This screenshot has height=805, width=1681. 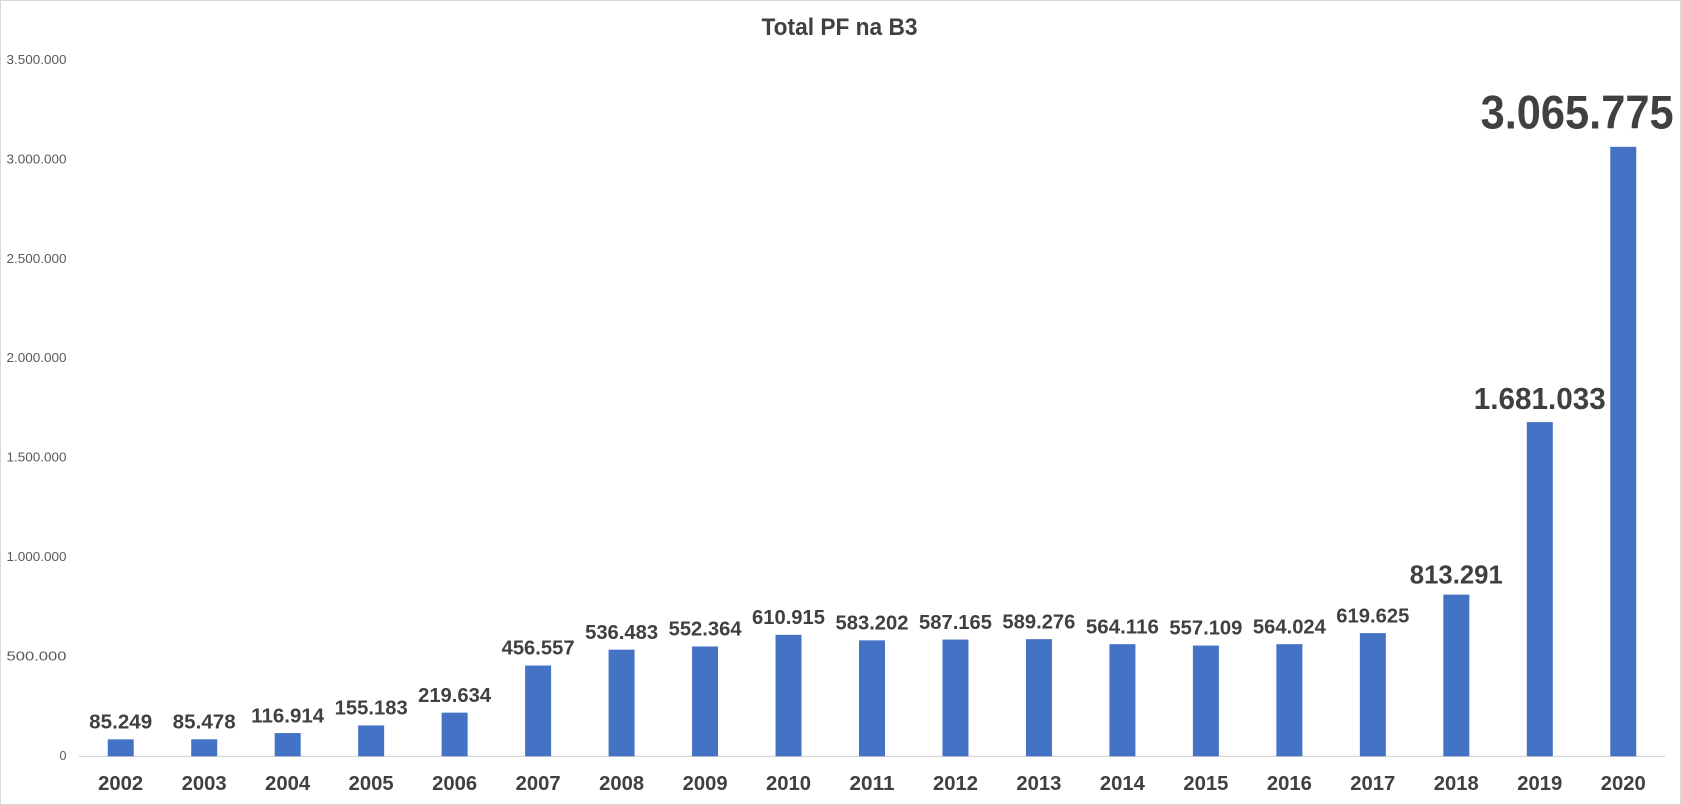 What do you see at coordinates (1205, 629) in the screenshot?
I see `svg-text: 557.109` at bounding box center [1205, 629].